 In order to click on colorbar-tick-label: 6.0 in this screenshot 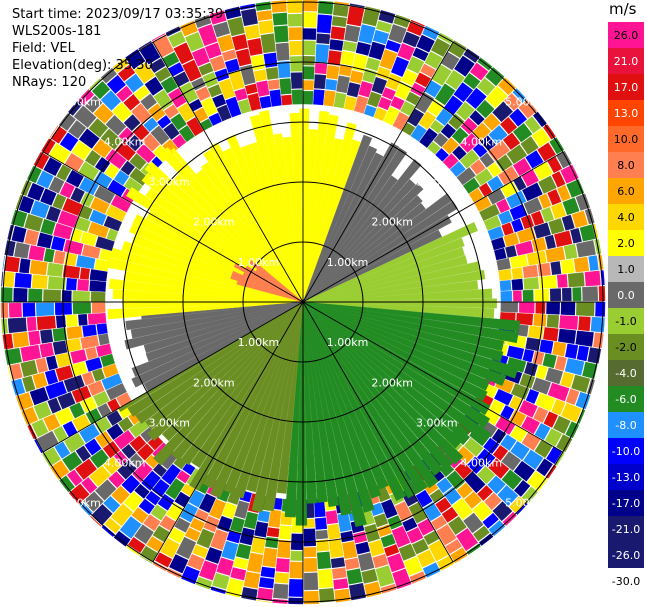, I will do `click(626, 191)`.